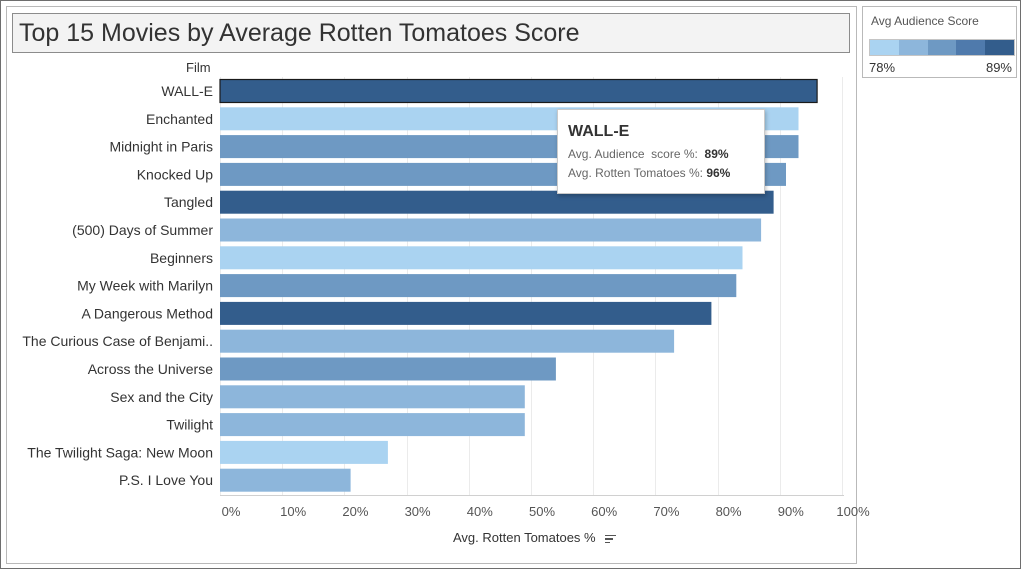  I want to click on row-label: My Week with Marilyn, so click(145, 286).